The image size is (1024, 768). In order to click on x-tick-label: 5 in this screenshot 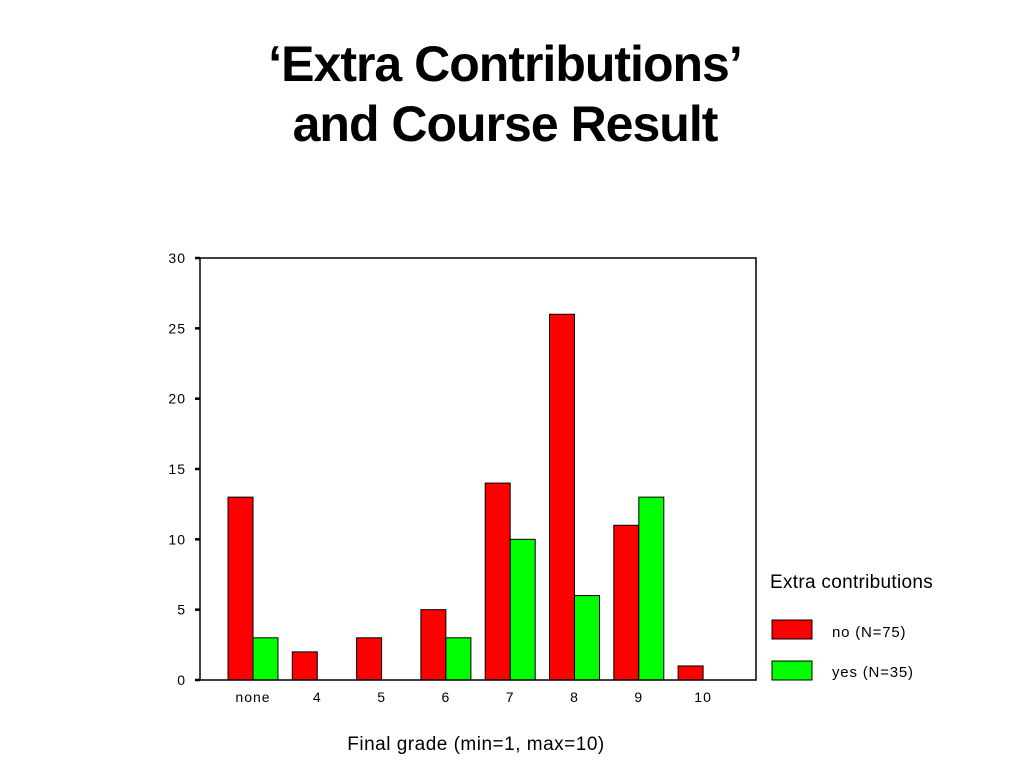, I will do `click(381, 697)`.